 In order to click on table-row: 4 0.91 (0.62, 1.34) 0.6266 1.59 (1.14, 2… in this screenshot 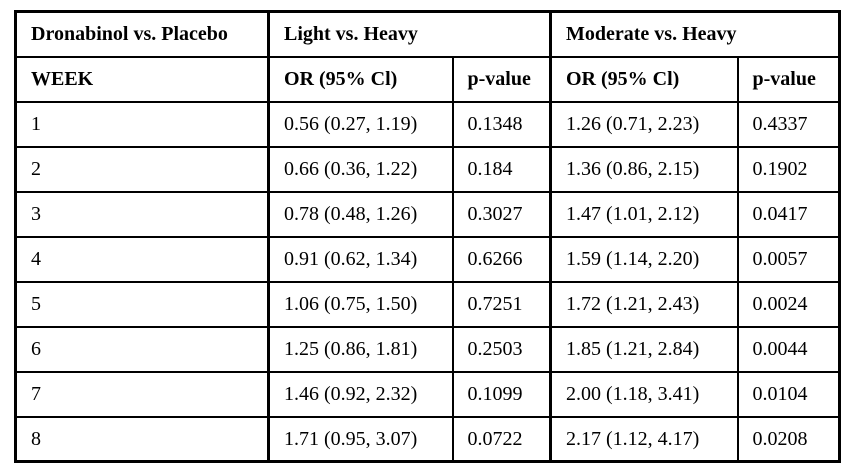, I will do `click(427, 259)`.